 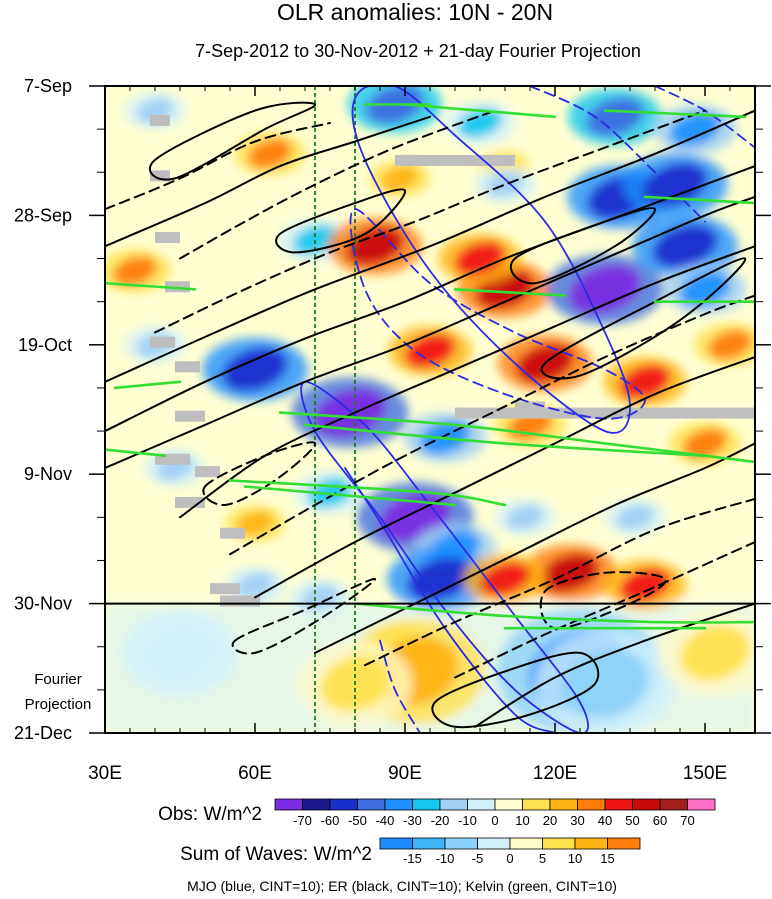 I want to click on x-tick-label: 90E, so click(x=405, y=773).